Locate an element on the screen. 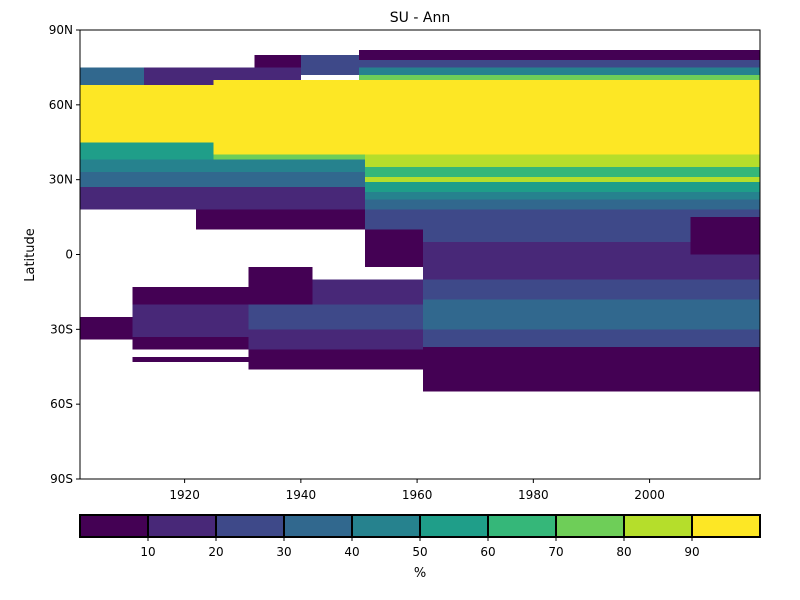  colorbar-label: % is located at coordinates (420, 573).